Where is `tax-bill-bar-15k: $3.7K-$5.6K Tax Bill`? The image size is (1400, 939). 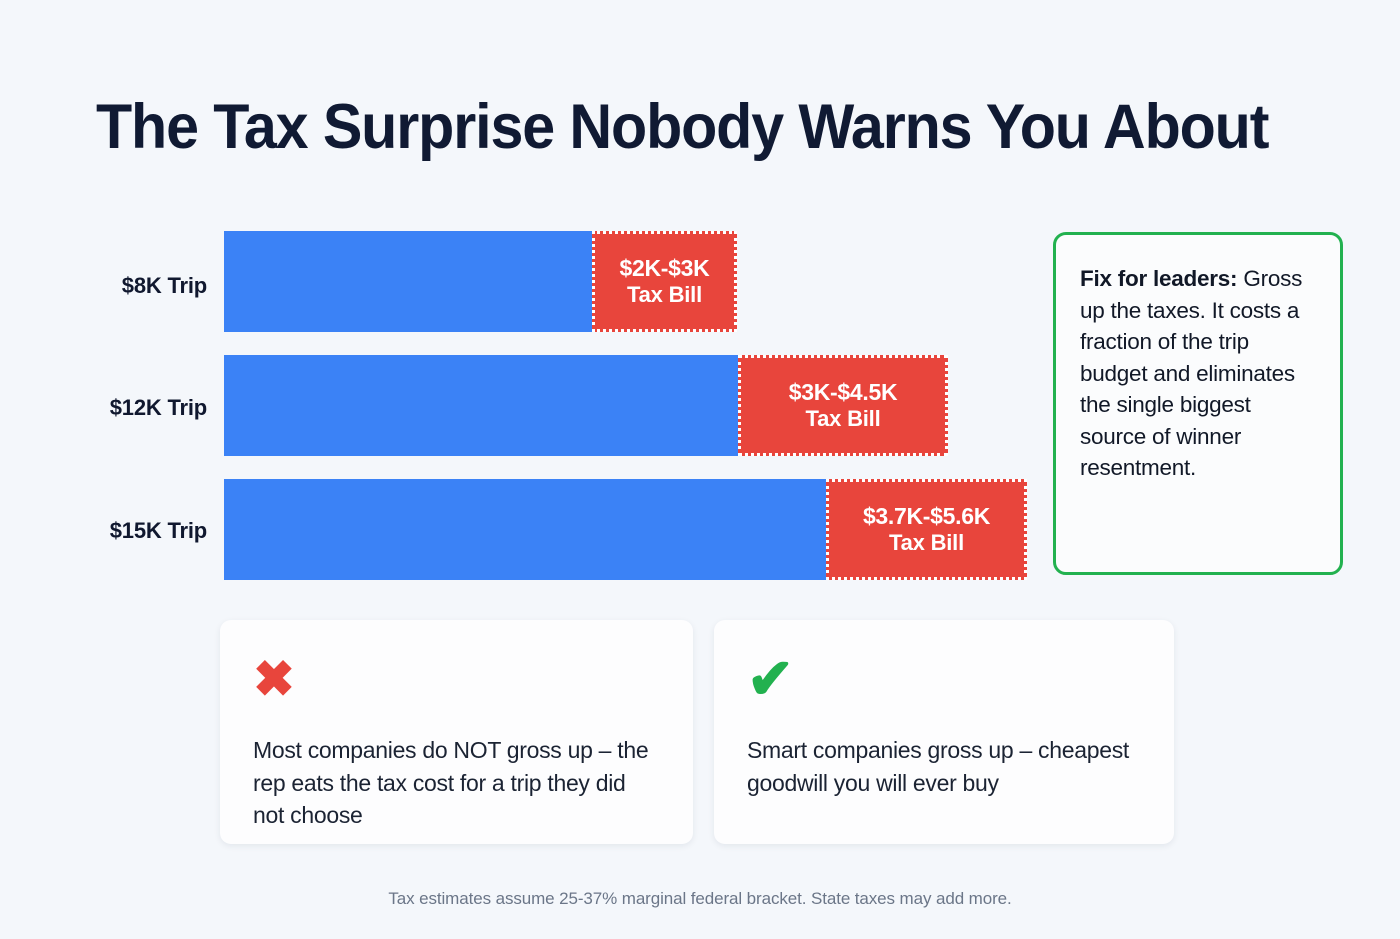 tax-bill-bar-15k: $3.7K-$5.6K Tax Bill is located at coordinates (926, 529).